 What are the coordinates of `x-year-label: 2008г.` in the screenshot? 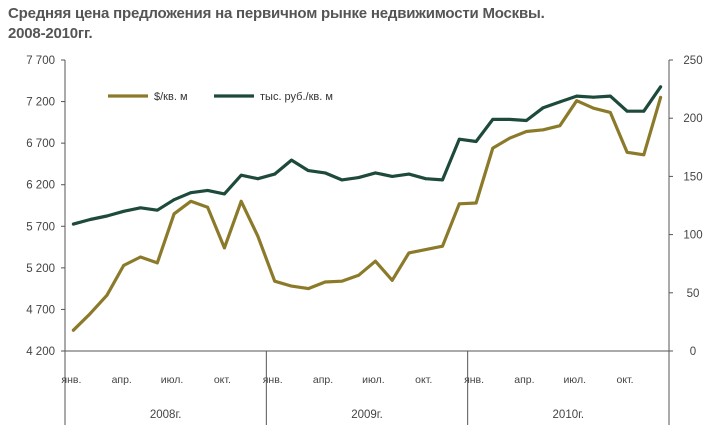 It's located at (166, 415).